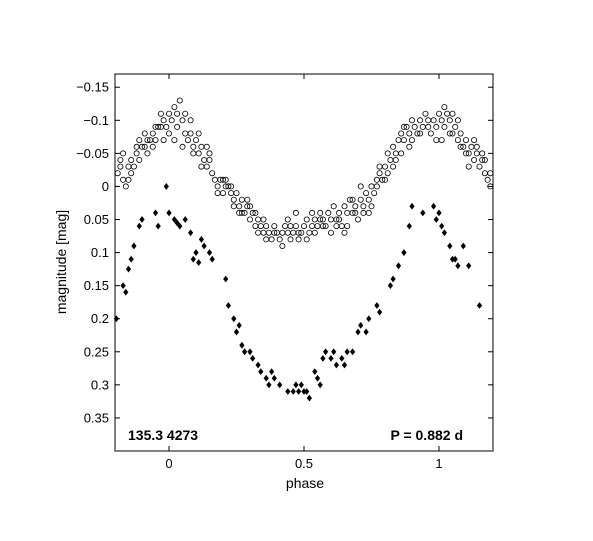 The width and height of the screenshot is (593, 541). I want to click on y-tick-label: 0.05, so click(96, 219).